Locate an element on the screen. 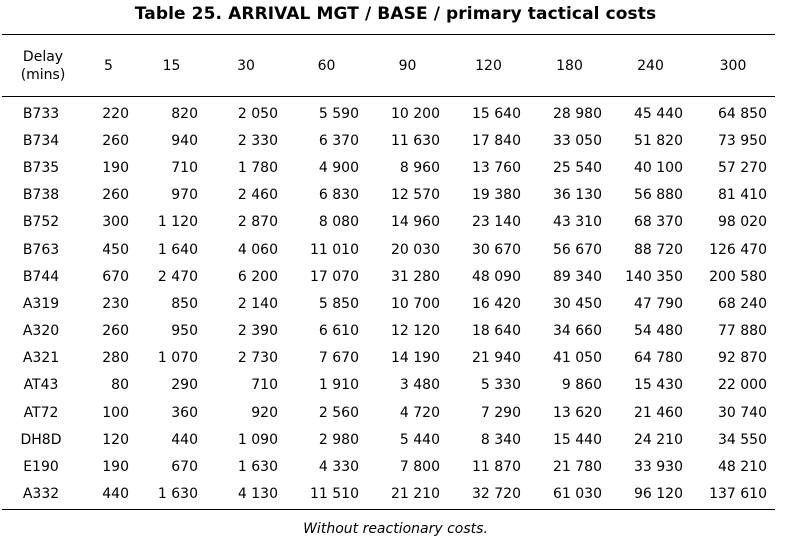  table-cell: 5 850 is located at coordinates (338, 303).